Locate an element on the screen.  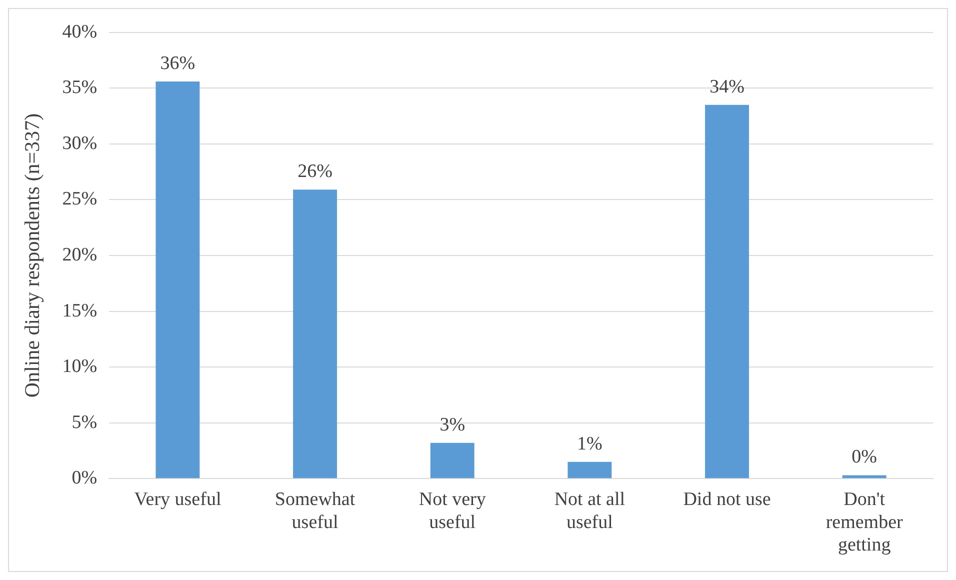
data-label: 34% is located at coordinates (727, 87).